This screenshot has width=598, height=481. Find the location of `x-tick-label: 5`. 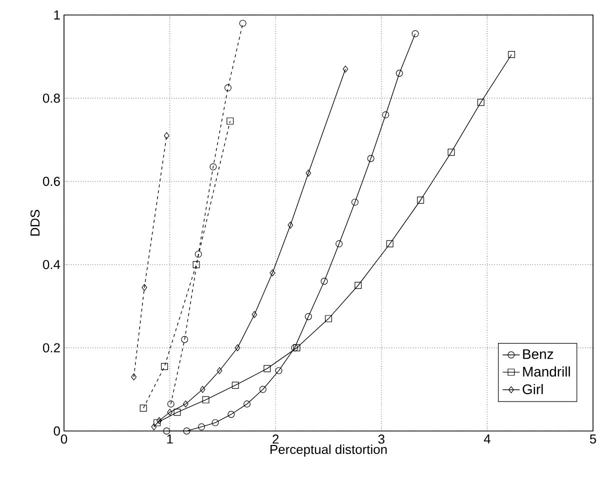

x-tick-label: 5 is located at coordinates (593, 439).